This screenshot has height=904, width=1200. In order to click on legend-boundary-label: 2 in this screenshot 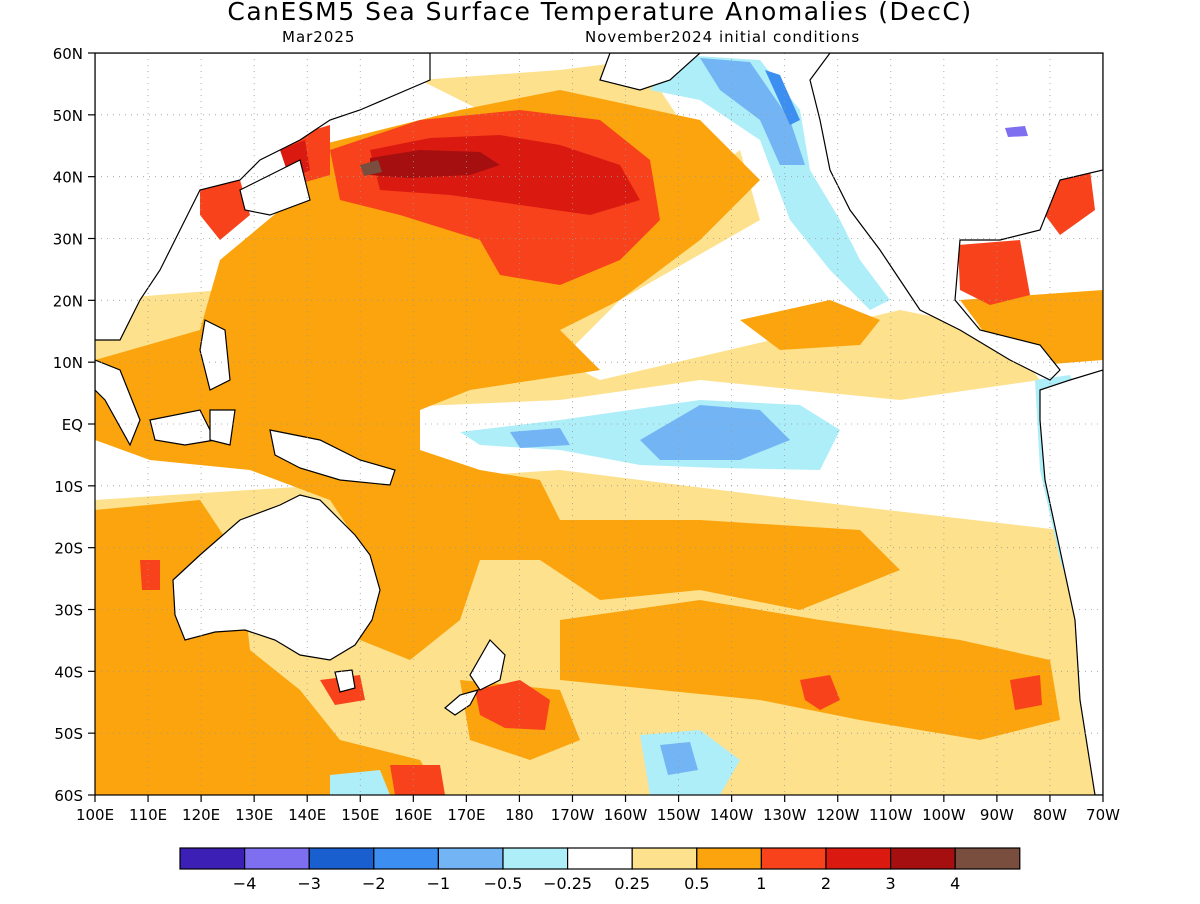, I will do `click(826, 883)`.